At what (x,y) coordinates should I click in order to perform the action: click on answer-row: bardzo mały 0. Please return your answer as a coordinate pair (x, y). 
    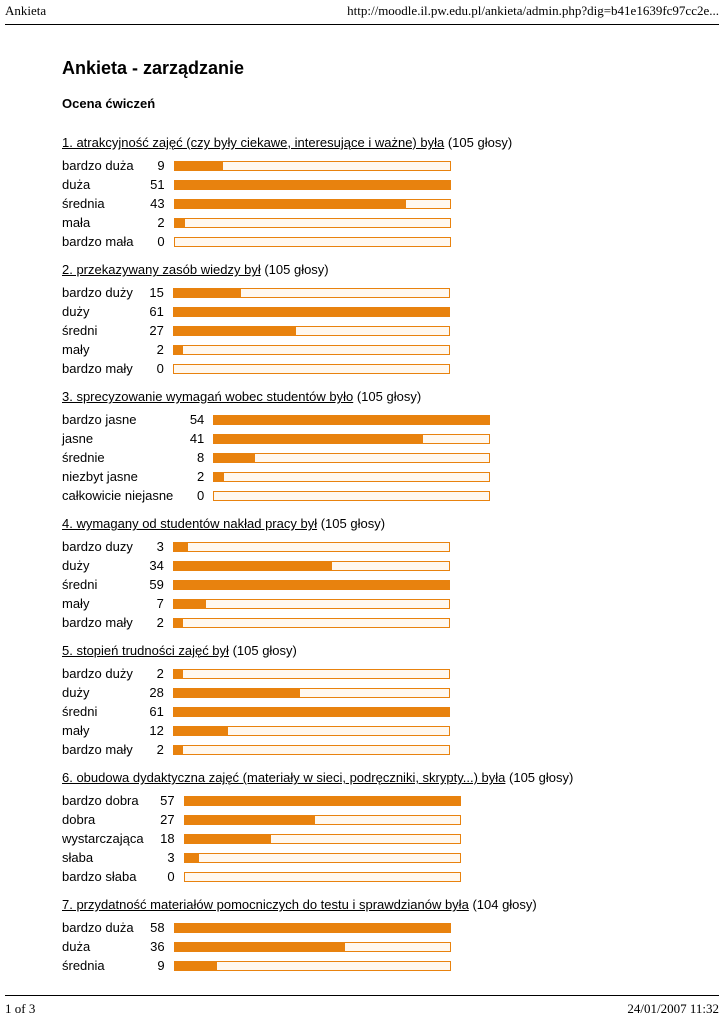
    Looking at the image, I should click on (256, 368).